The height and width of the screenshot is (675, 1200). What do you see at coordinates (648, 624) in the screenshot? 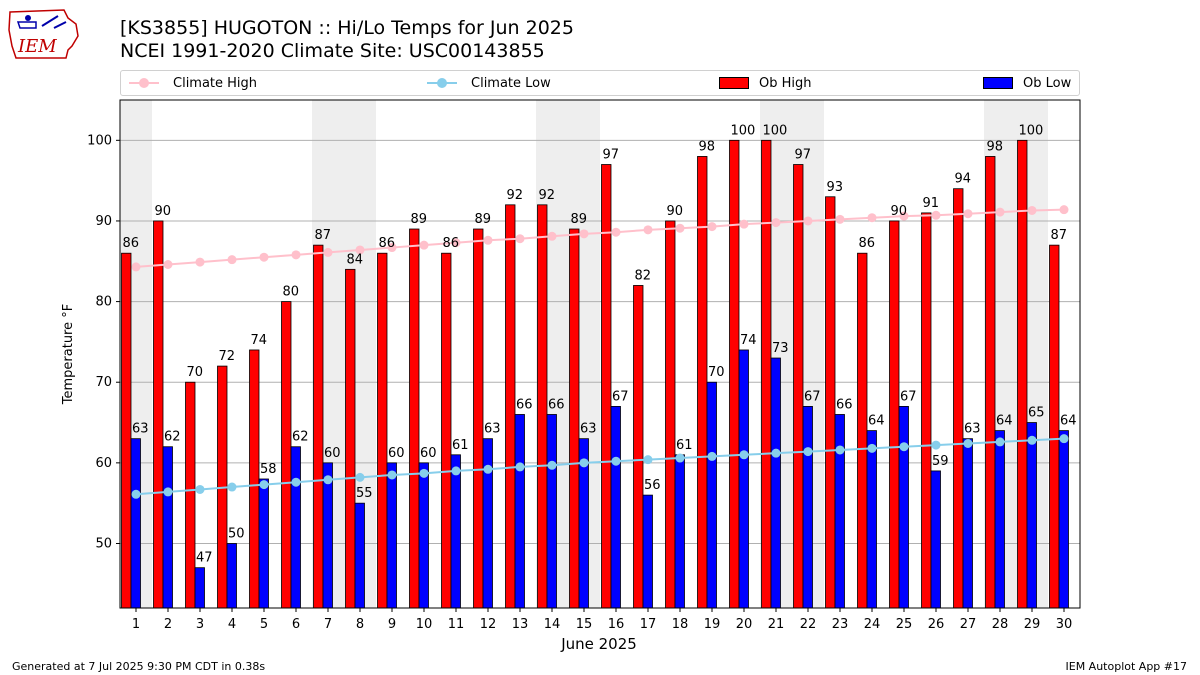
I see `x-tick-label-17: 17` at bounding box center [648, 624].